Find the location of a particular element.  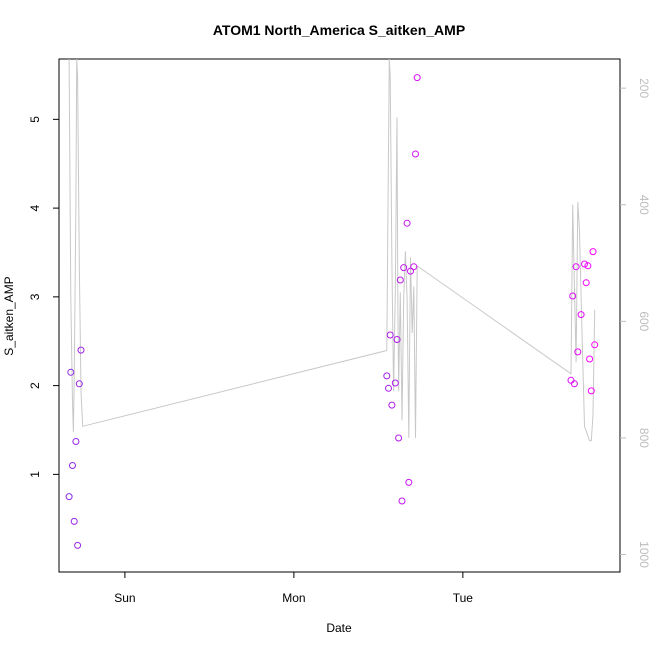

x-axis-label: Date is located at coordinates (339, 628).